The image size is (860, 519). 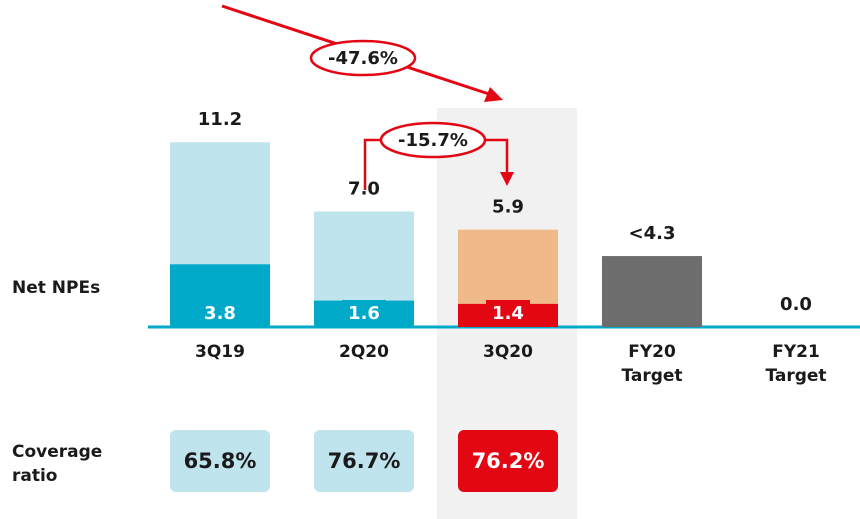 I want to click on coverage-label: 76.7%, so click(x=364, y=461).